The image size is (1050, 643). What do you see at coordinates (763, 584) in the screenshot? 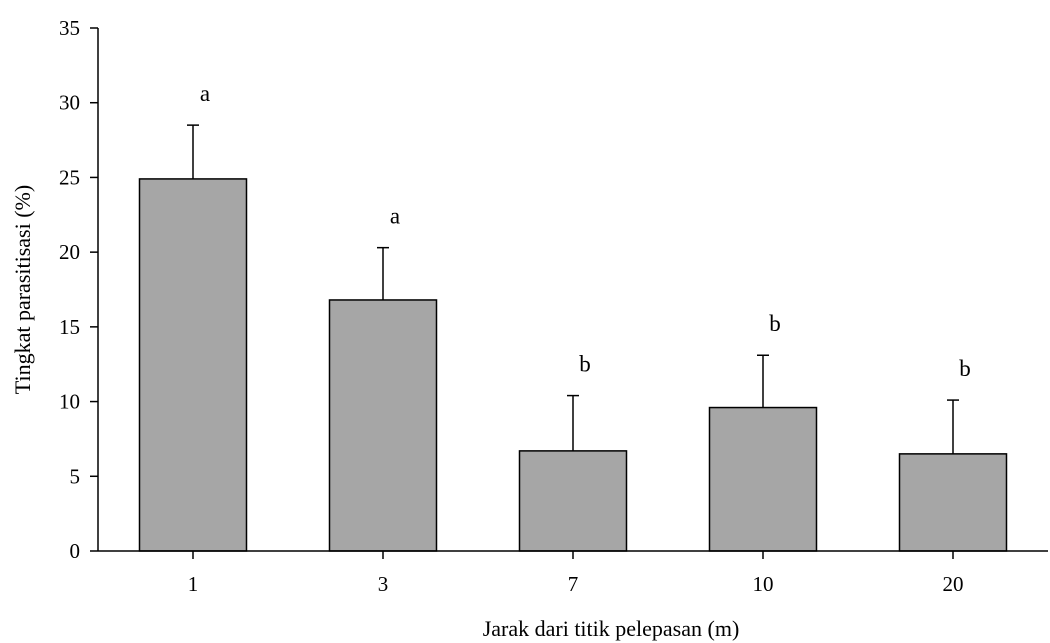
I see `x-tick-label: 10` at bounding box center [763, 584].